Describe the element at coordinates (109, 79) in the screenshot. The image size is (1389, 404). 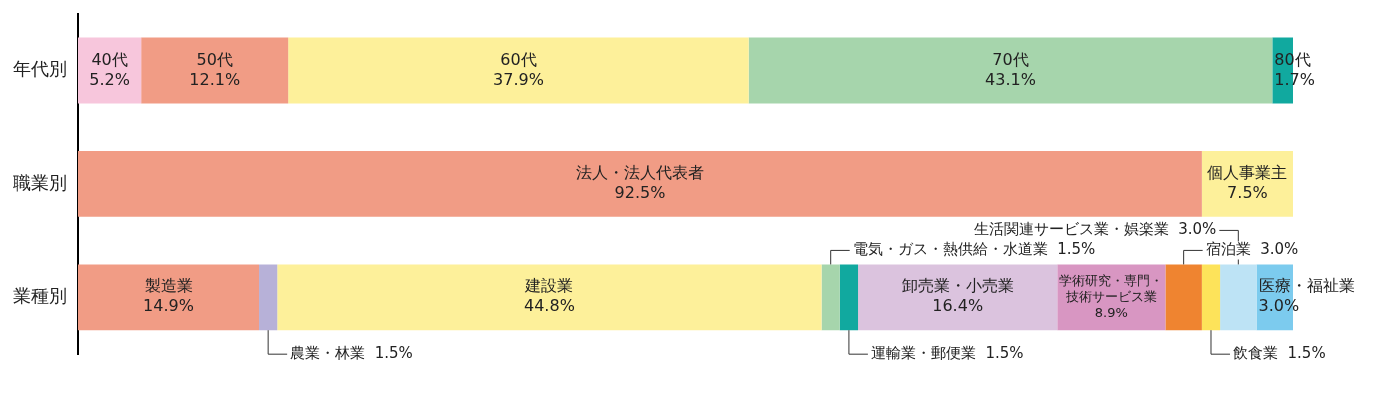
I see `data-label: 5.2%` at that location.